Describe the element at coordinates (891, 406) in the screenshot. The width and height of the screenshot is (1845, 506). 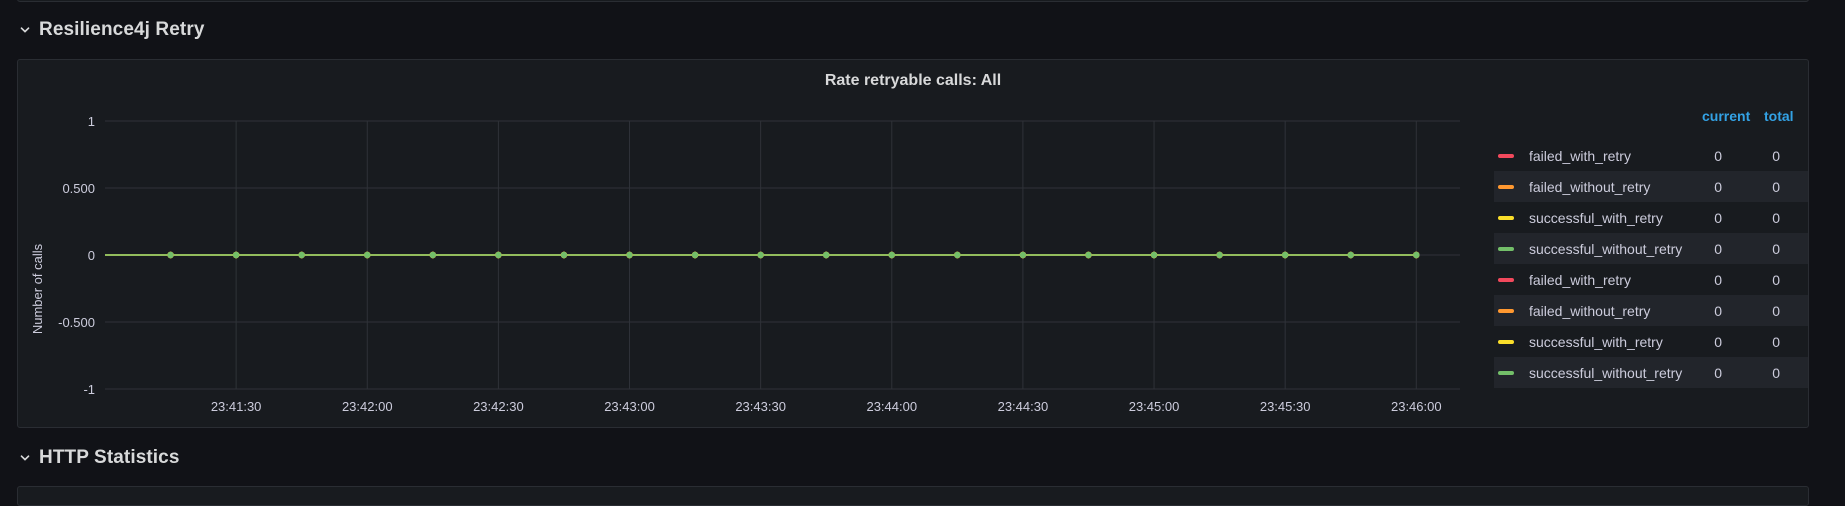
I see `x-tick-label: 23:44:00` at that location.